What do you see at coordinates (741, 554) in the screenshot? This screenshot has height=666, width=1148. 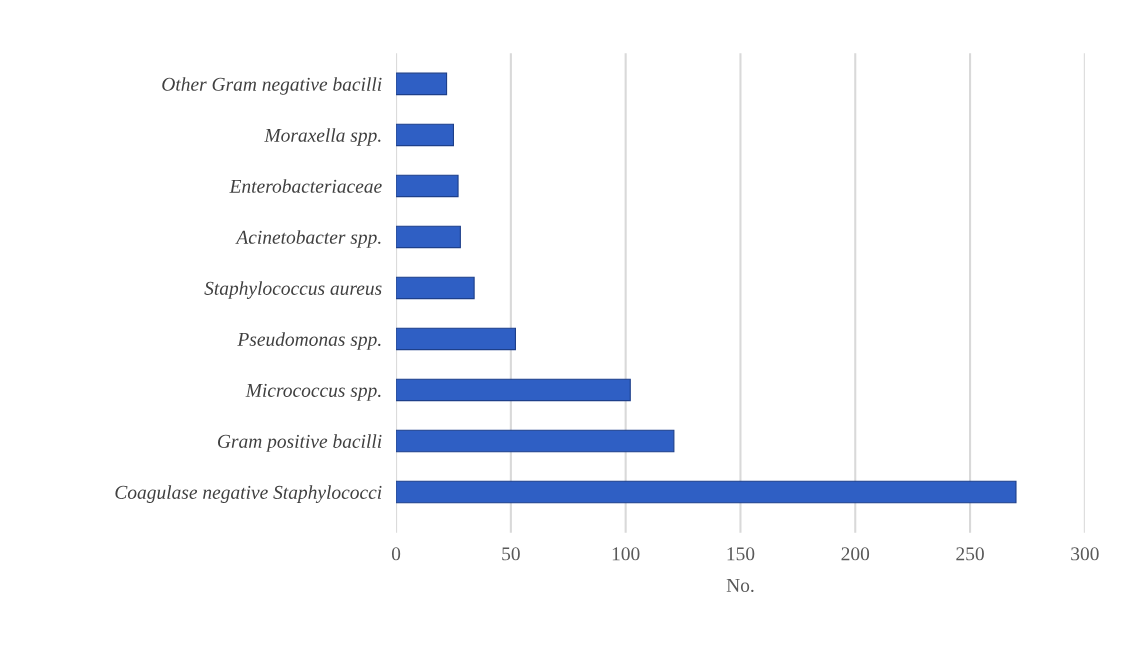 I see `x-tick-label: 150` at bounding box center [741, 554].